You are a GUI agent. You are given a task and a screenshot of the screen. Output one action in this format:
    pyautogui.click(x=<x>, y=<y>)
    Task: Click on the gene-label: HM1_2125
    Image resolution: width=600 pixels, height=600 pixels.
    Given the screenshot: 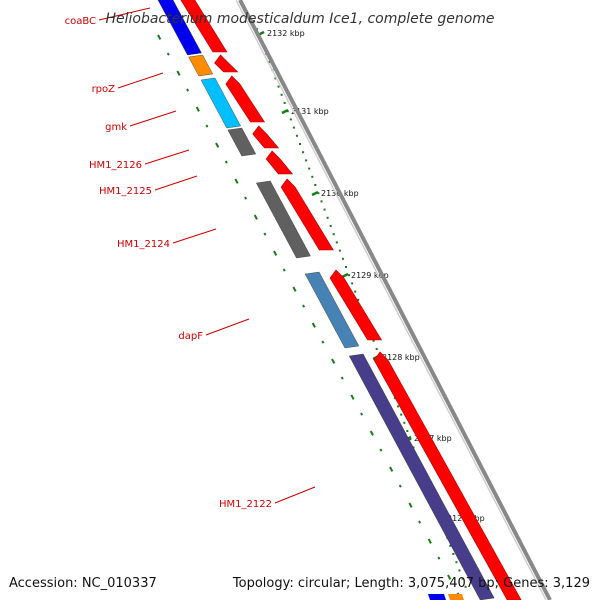 What is the action you would take?
    pyautogui.click(x=125, y=191)
    